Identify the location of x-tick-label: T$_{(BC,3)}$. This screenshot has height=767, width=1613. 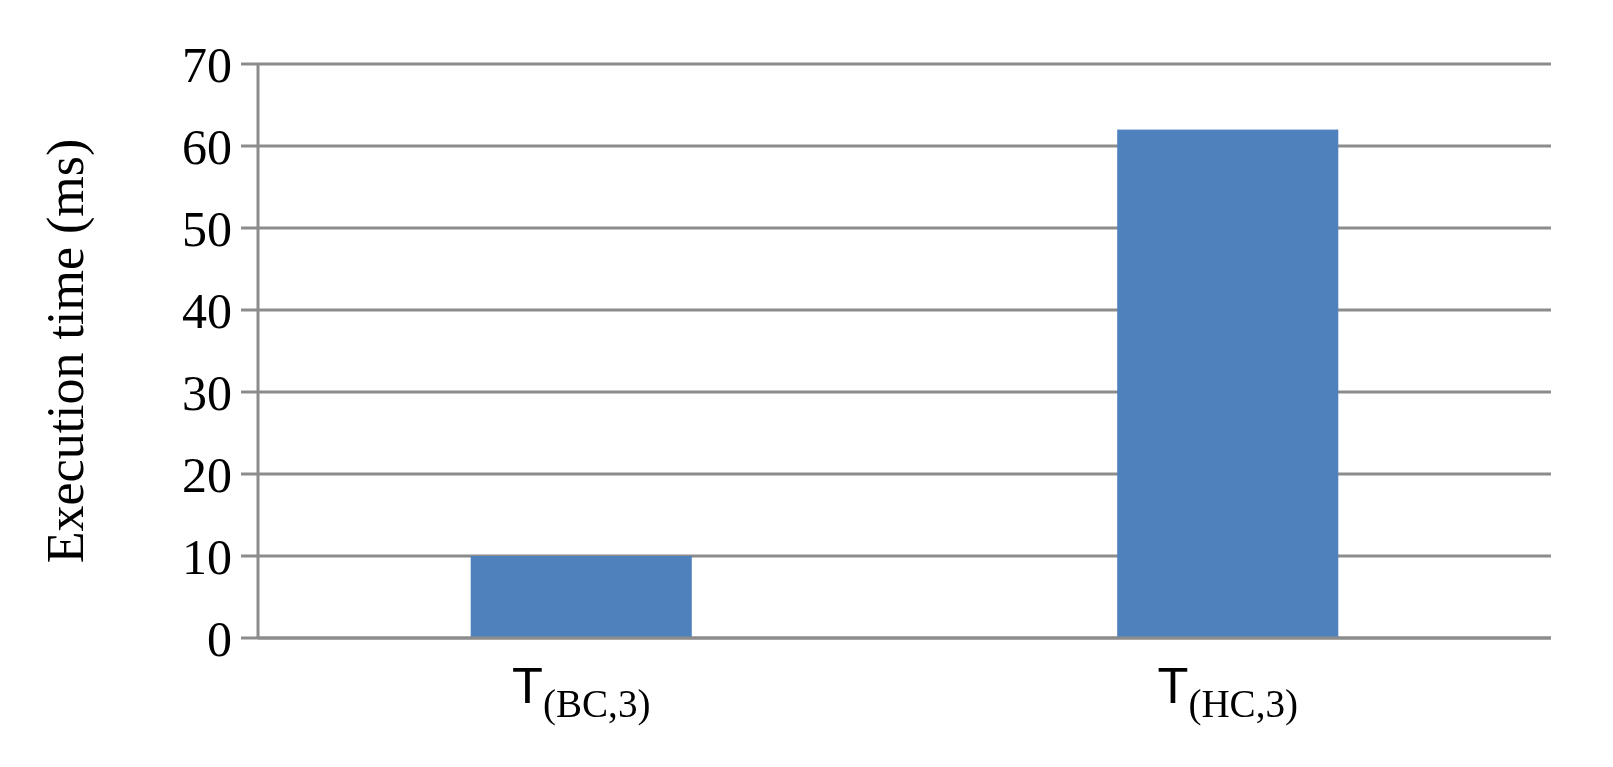
(581, 691).